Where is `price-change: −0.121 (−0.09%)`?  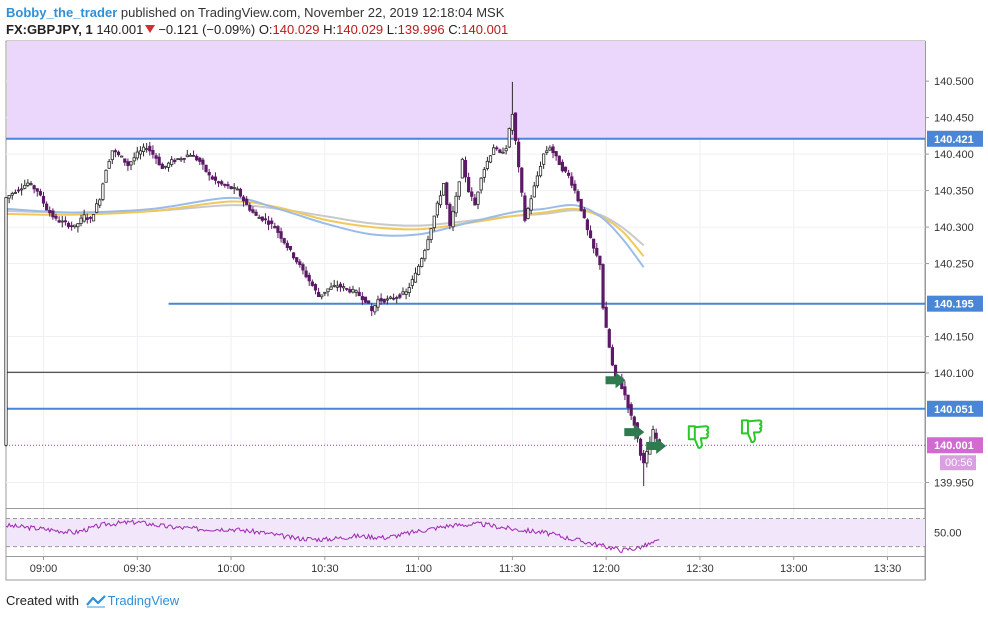 price-change: −0.121 (−0.09%) is located at coordinates (207, 29).